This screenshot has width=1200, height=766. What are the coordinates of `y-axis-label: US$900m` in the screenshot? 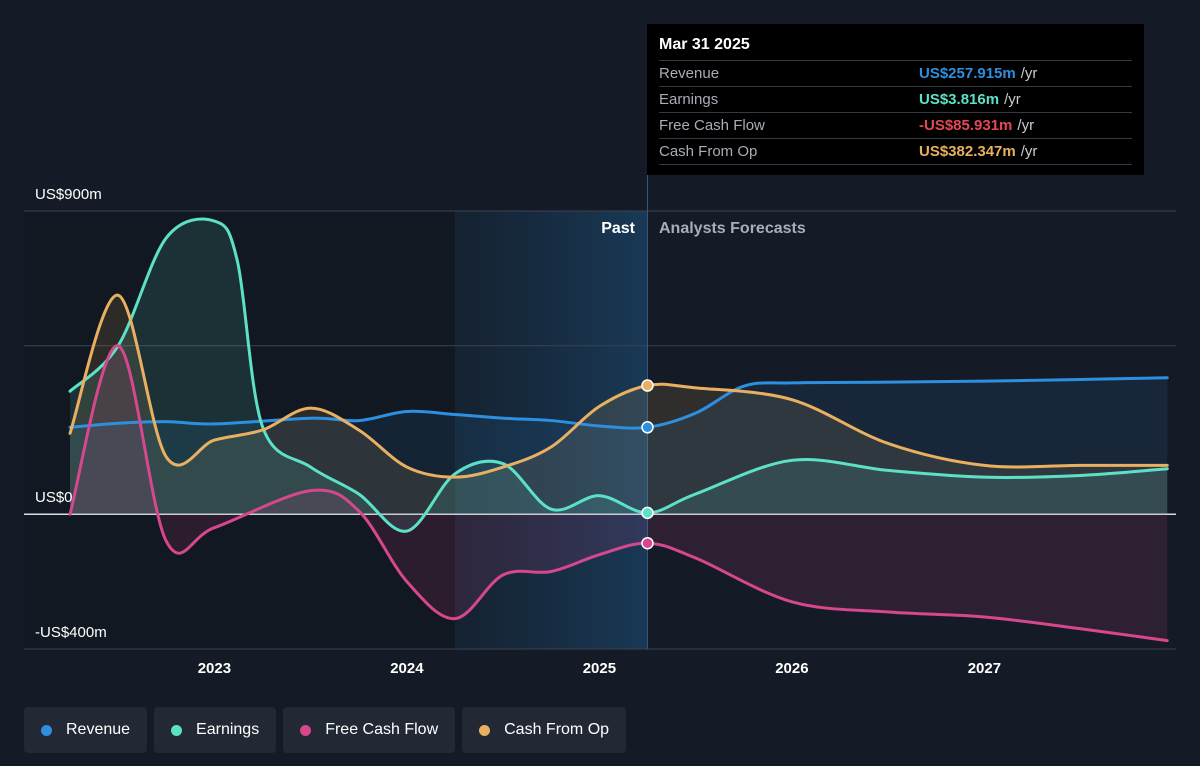 It's located at (68, 194).